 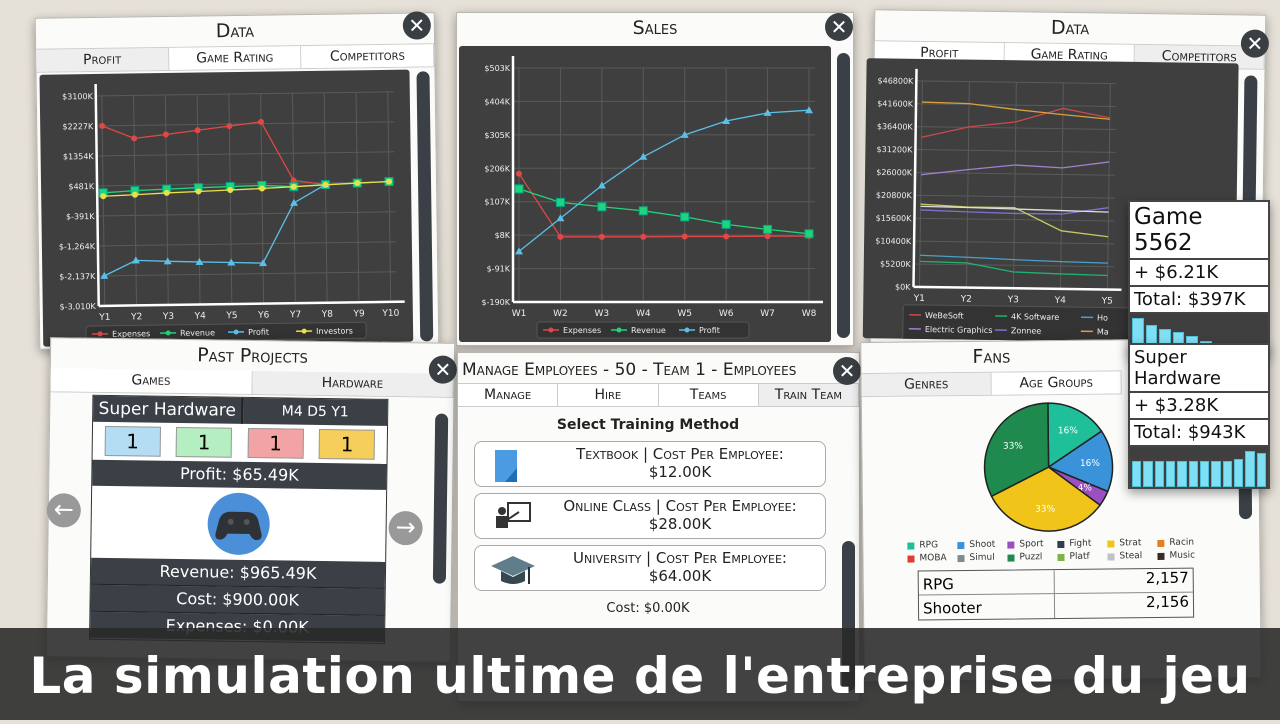 I want to click on legend-label: Profit, so click(x=258, y=332).